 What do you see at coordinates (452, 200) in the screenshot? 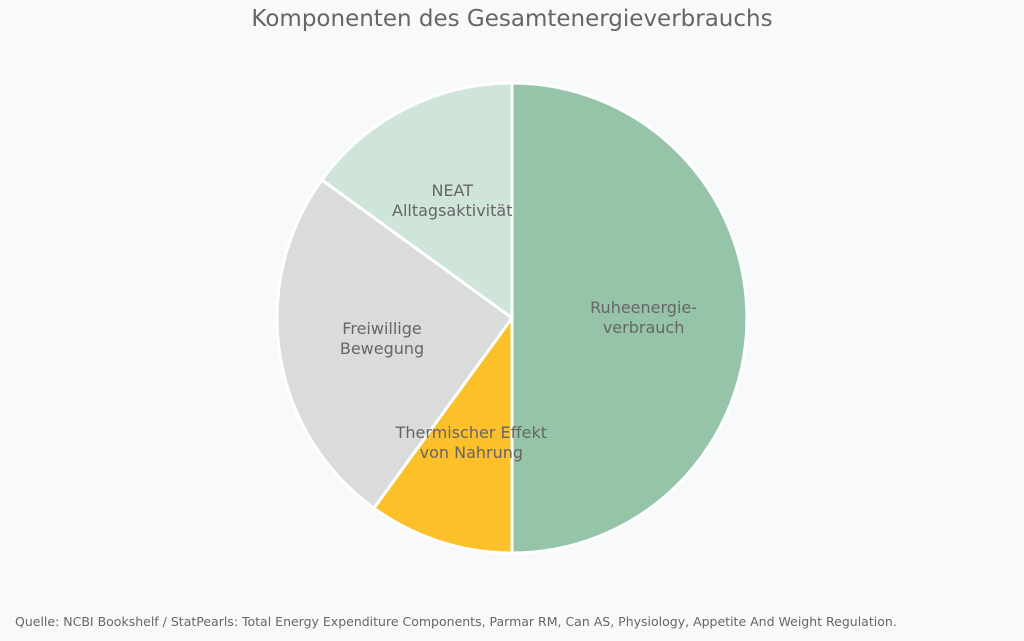
I see `slice-label: NEAT Alltagsaktivität` at bounding box center [452, 200].